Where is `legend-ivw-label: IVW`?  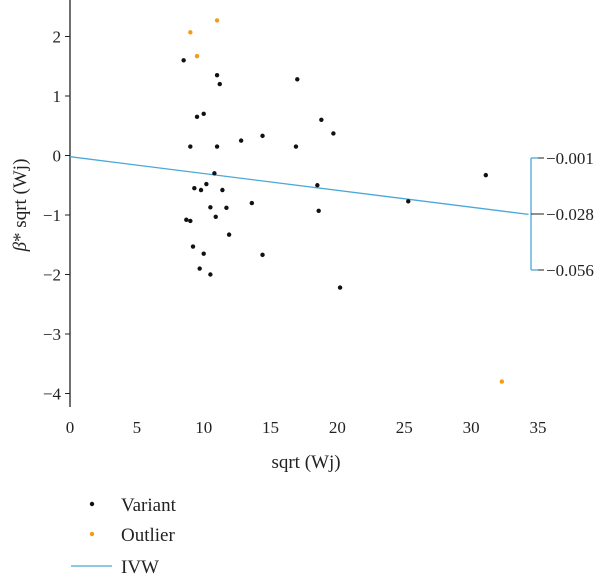
legend-ivw-label: IVW is located at coordinates (140, 567).